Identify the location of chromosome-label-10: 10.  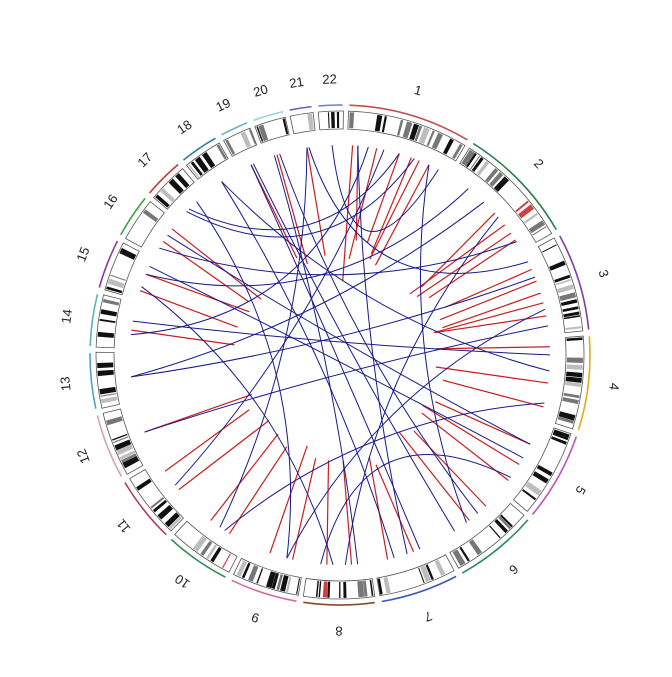
(182, 581).